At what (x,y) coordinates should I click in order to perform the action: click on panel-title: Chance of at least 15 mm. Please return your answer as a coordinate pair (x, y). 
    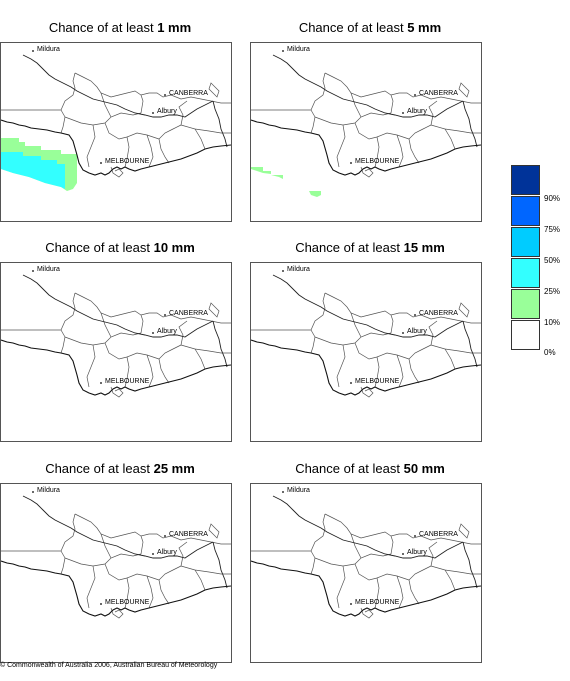
    Looking at the image, I should click on (370, 247).